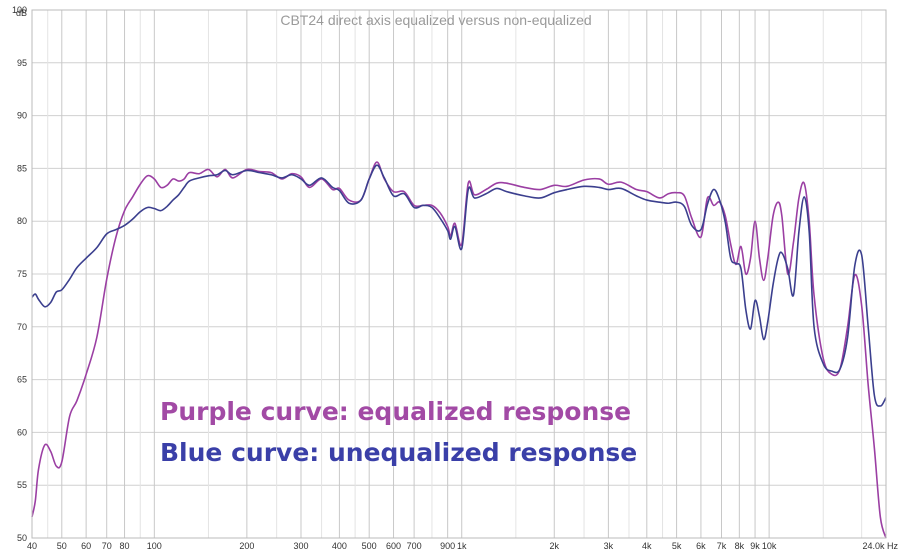  What do you see at coordinates (393, 546) in the screenshot?
I see `x-tick-label: 600` at bounding box center [393, 546].